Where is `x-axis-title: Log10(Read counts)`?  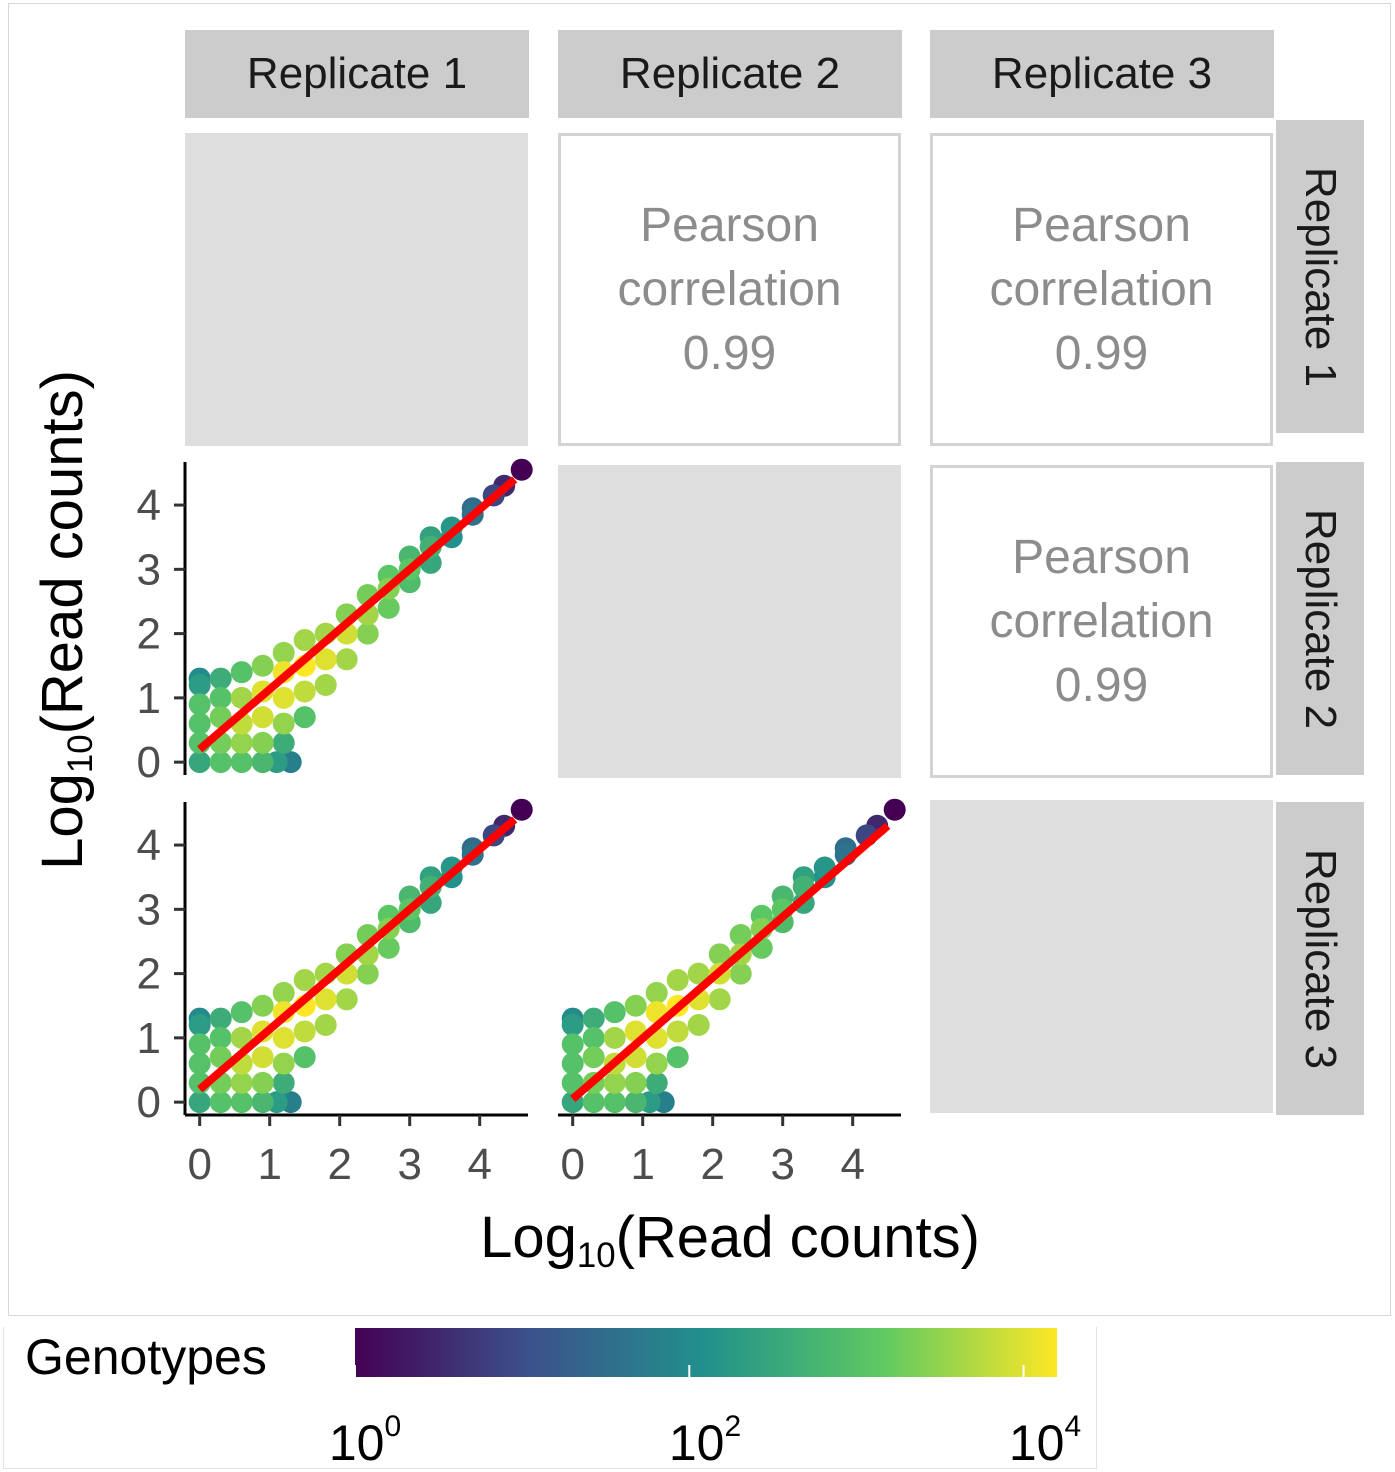 x-axis-title: Log10(Read counts) is located at coordinates (730, 1240).